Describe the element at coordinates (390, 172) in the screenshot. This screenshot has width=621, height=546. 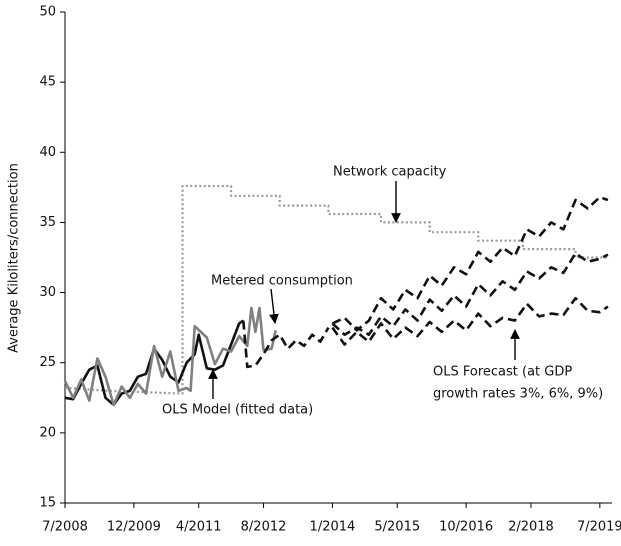
I see `annotation: Network capacity` at that location.